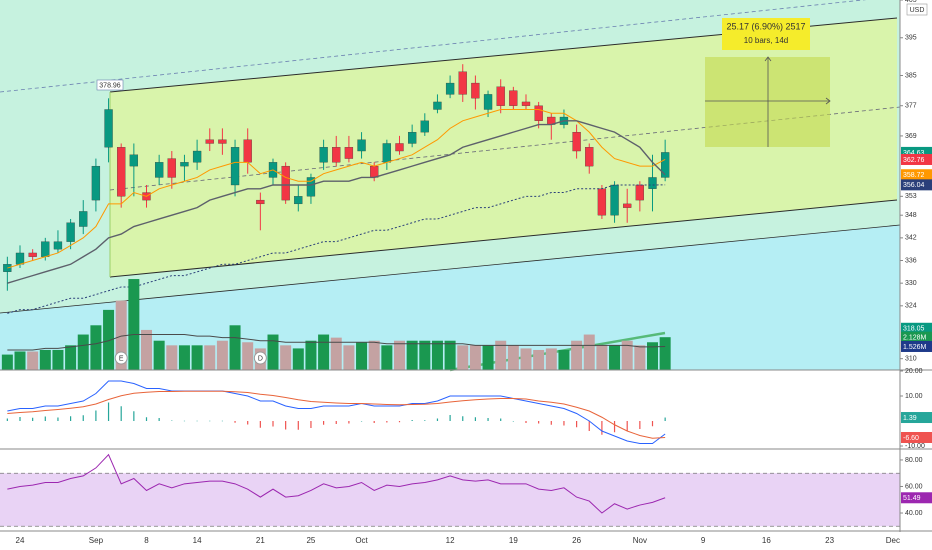 This screenshot has width=932, height=550. I want to click on x-tick-label: Sep, so click(96, 540).